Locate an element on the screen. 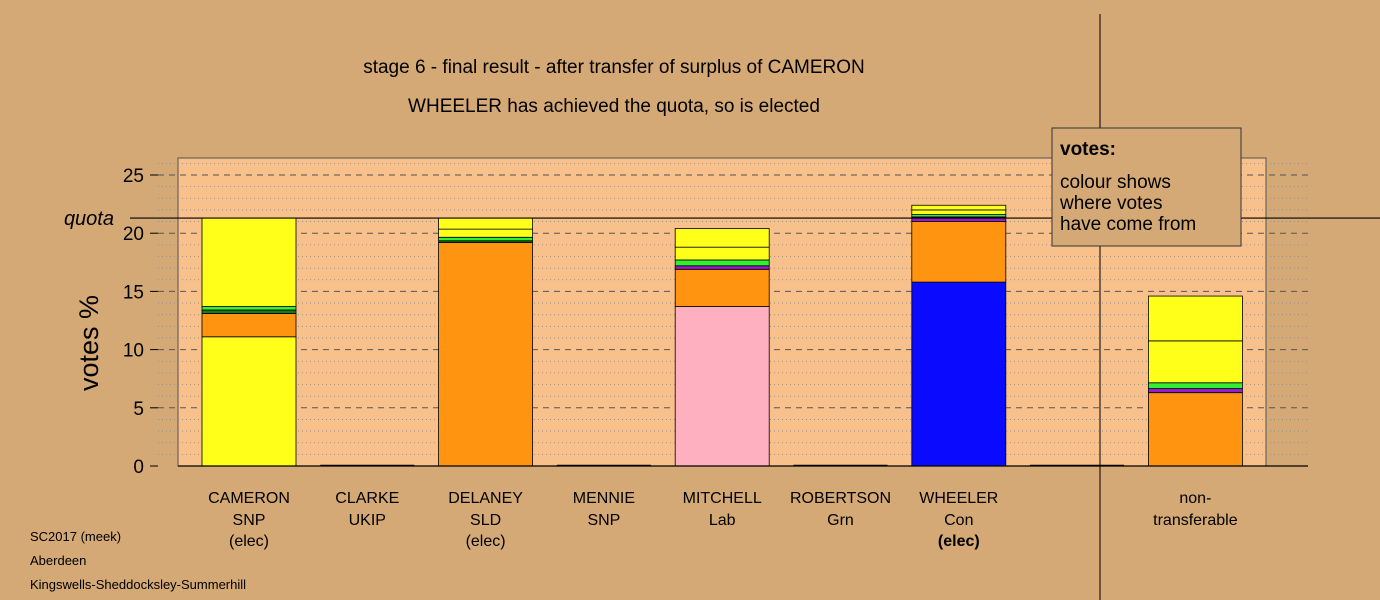  category-party-label: SLD is located at coordinates (485, 520).